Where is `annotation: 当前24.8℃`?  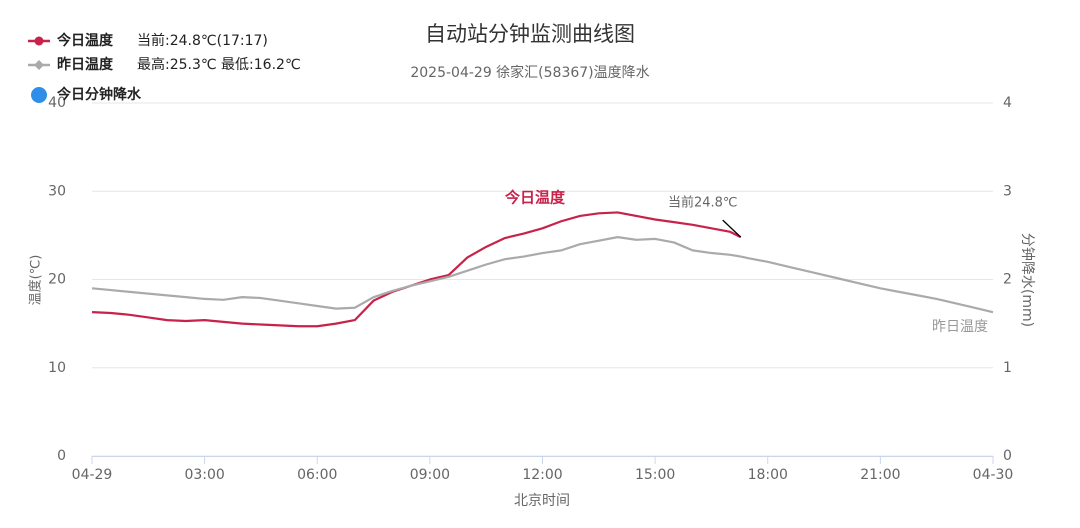 annotation: 当前24.8℃ is located at coordinates (703, 203).